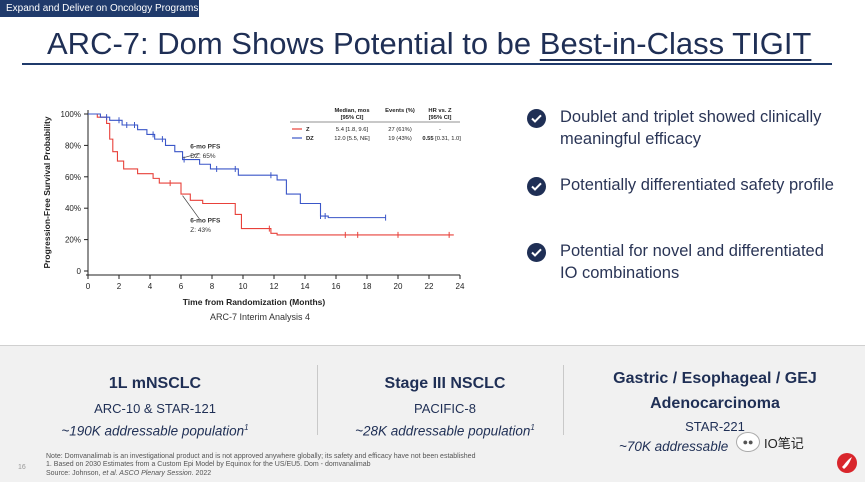  I want to click on section-tag: Expand and Deliver on Oncology Programs, so click(99, 8).